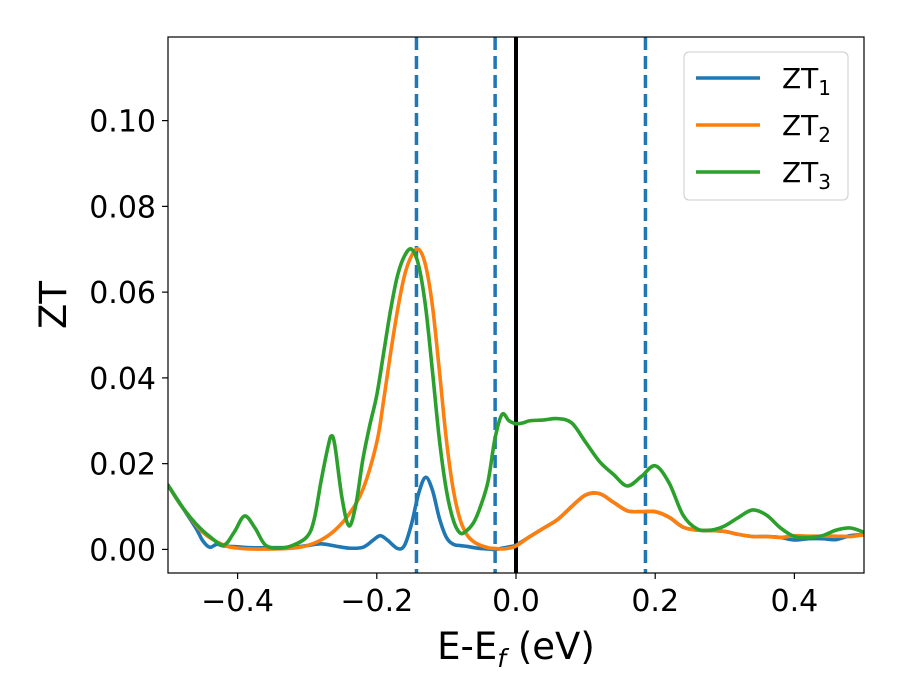  Describe the element at coordinates (237, 601) in the screenshot. I see `x-tick-label: −0.4` at that location.